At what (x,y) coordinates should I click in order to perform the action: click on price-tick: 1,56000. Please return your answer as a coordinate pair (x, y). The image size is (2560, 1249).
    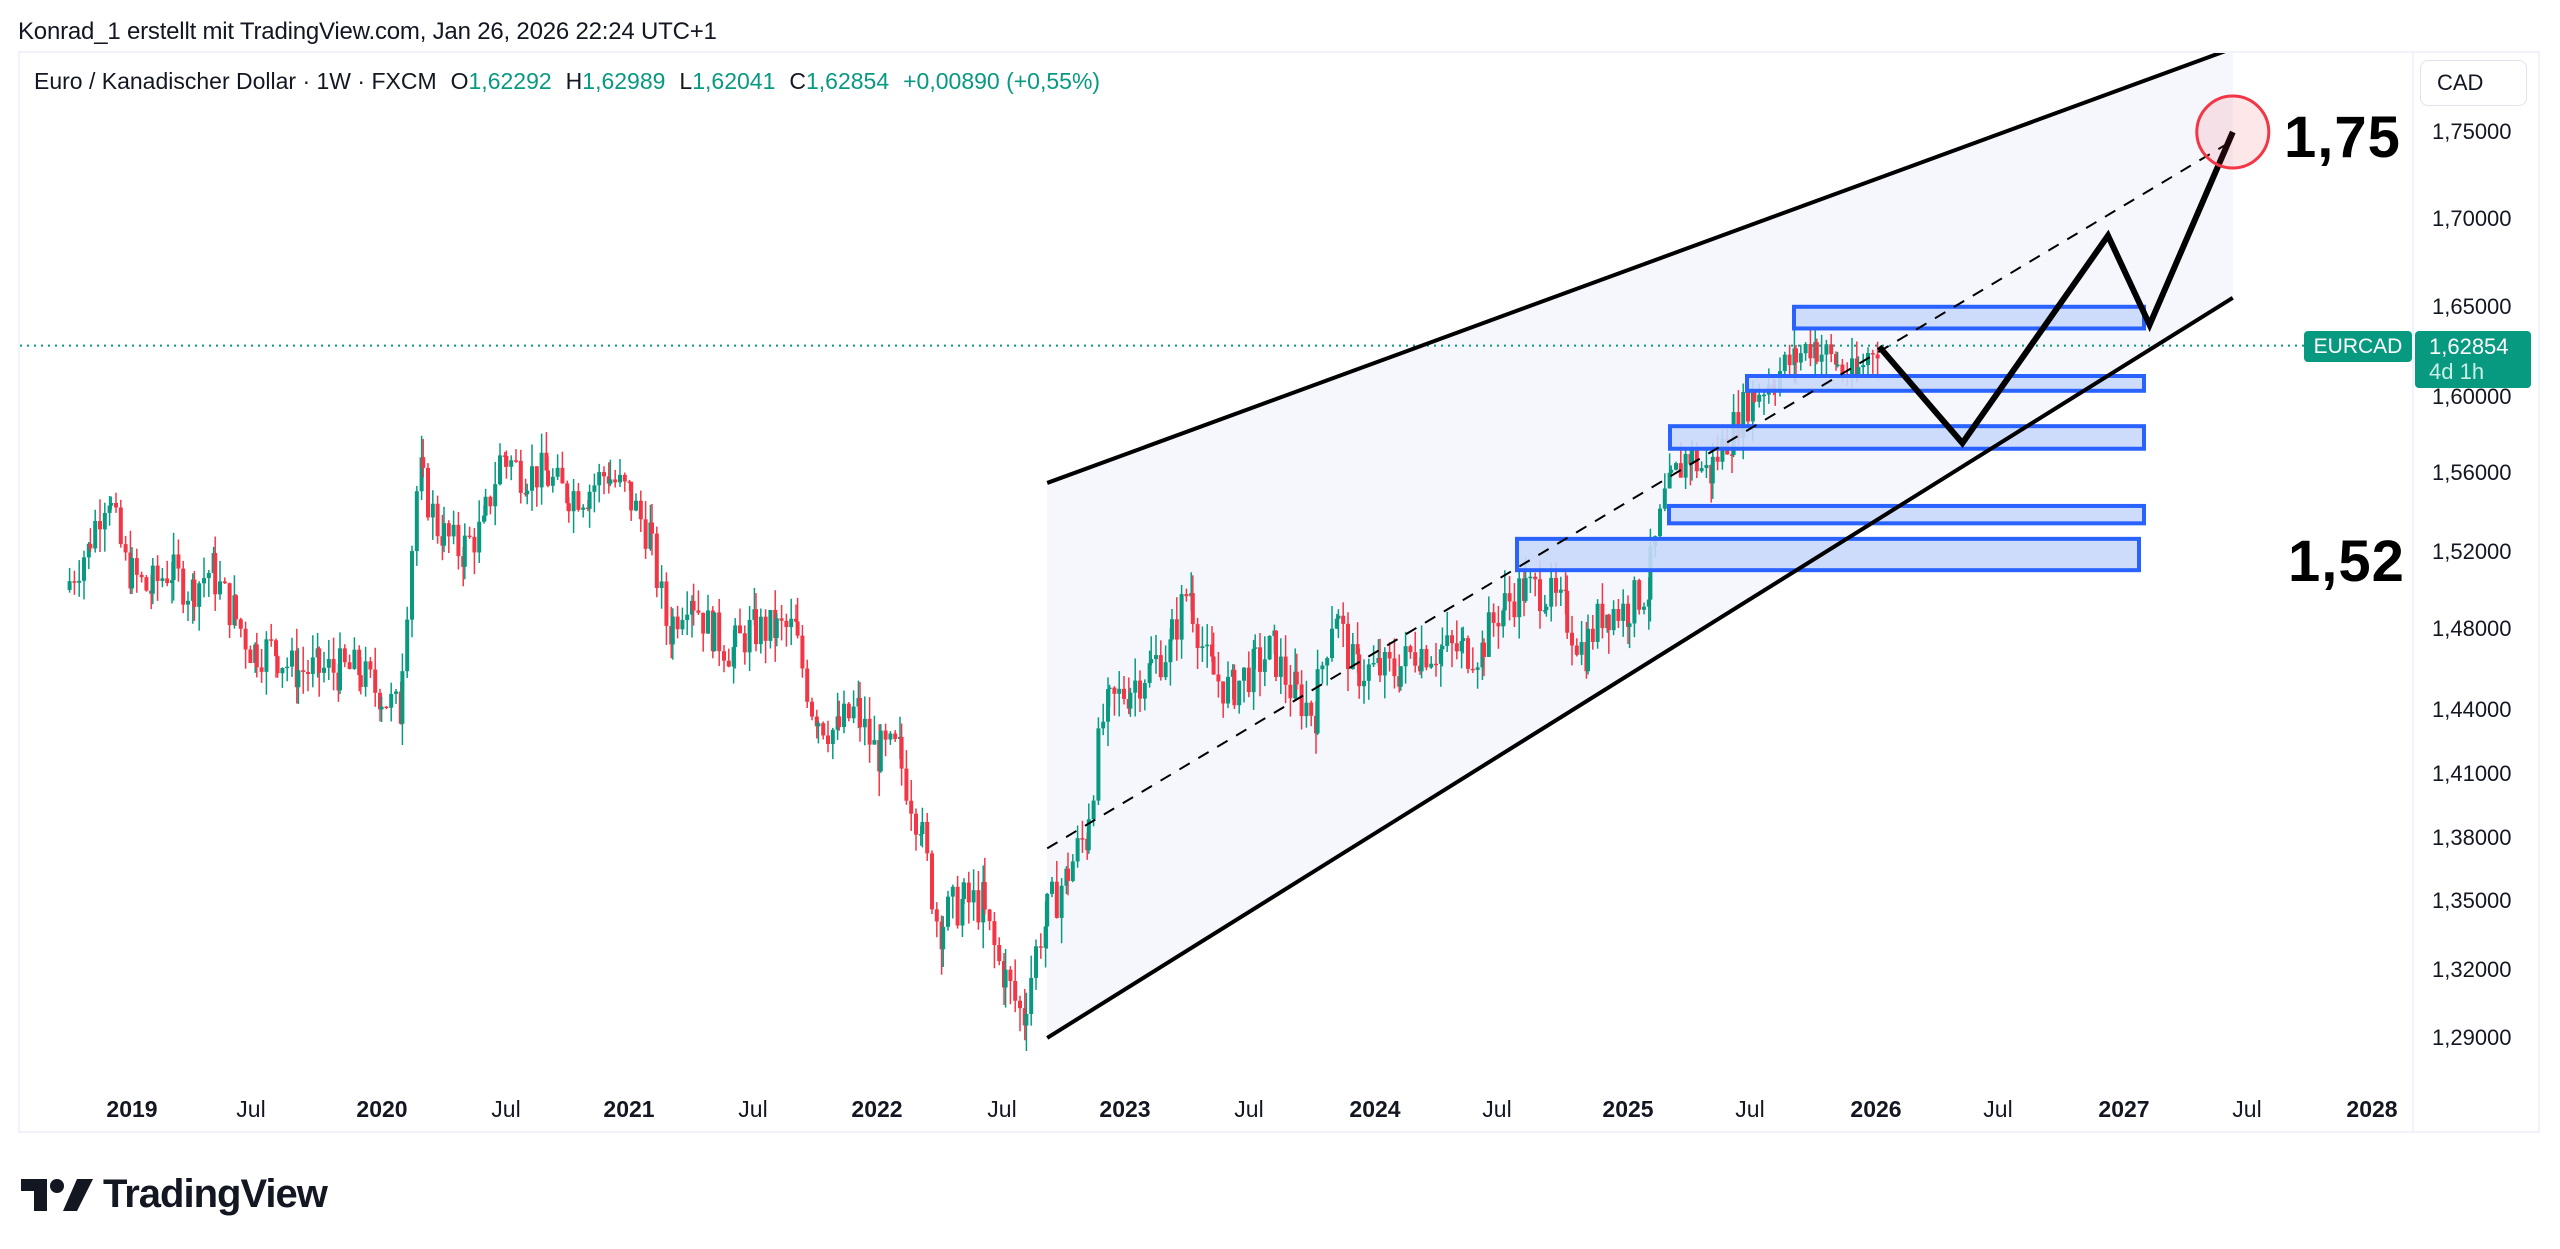
    Looking at the image, I should click on (2472, 472).